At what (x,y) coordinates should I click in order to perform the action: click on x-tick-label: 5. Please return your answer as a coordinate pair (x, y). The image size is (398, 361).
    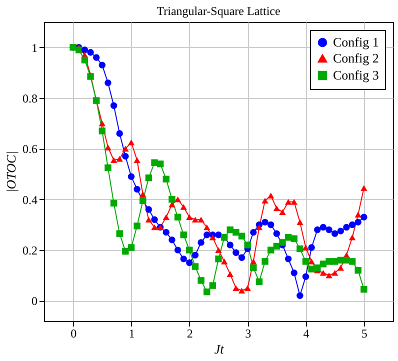
    Looking at the image, I should click on (364, 333).